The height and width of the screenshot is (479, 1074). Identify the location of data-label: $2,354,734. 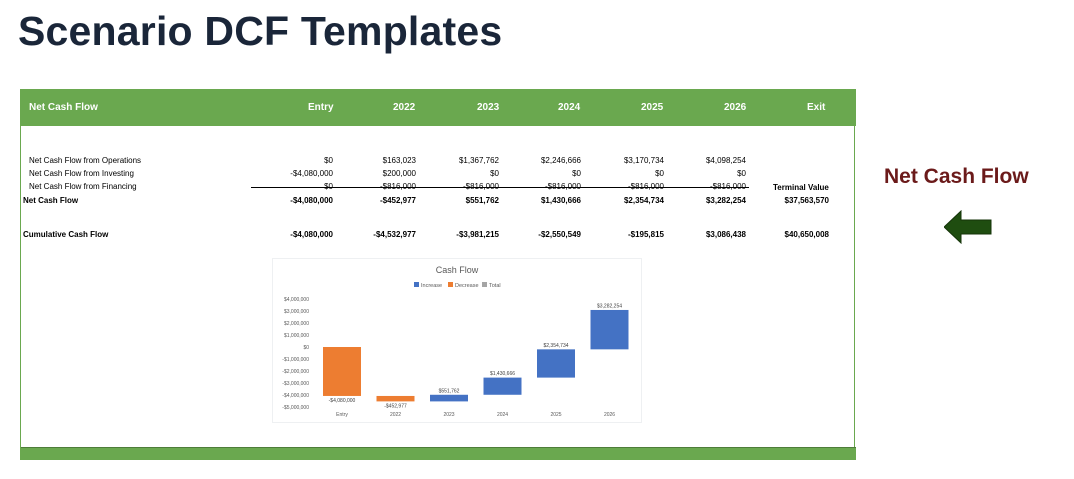
(555, 346).